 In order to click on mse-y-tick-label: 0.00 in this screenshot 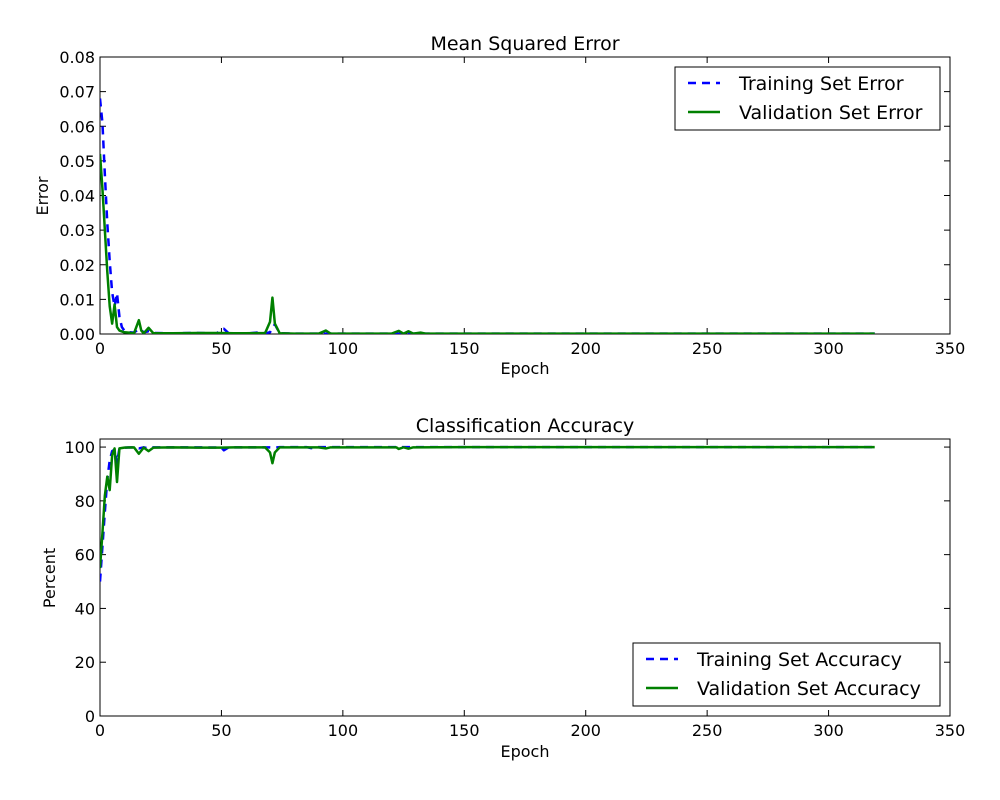, I will do `click(77, 334)`.